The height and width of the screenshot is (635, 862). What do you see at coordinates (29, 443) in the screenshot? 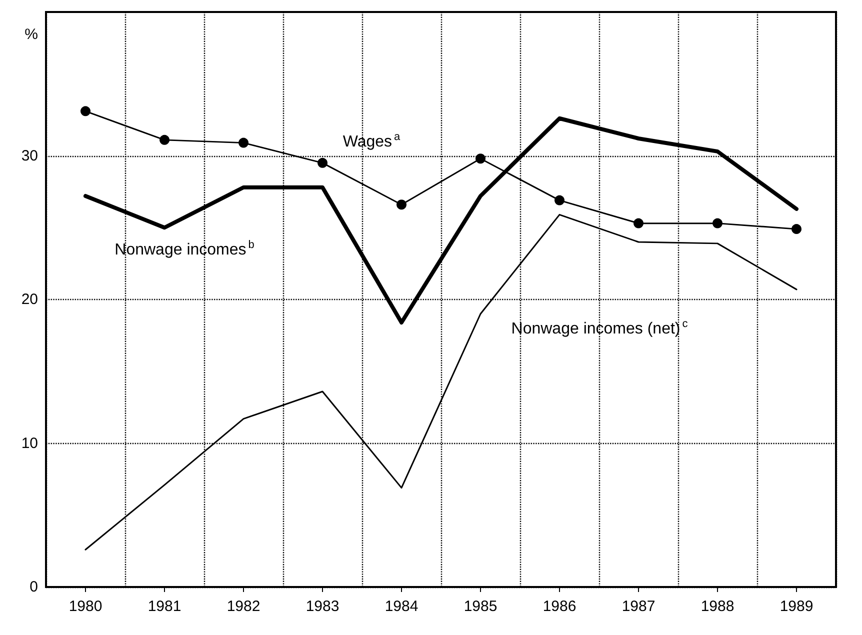
I see `y-tick-label: 10` at bounding box center [29, 443].